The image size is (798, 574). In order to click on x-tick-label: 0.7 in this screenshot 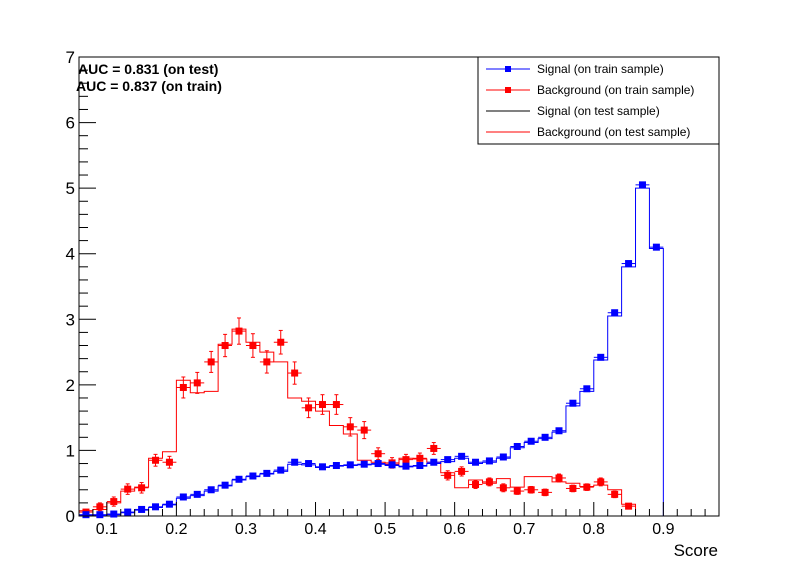, I will do `click(524, 529)`.